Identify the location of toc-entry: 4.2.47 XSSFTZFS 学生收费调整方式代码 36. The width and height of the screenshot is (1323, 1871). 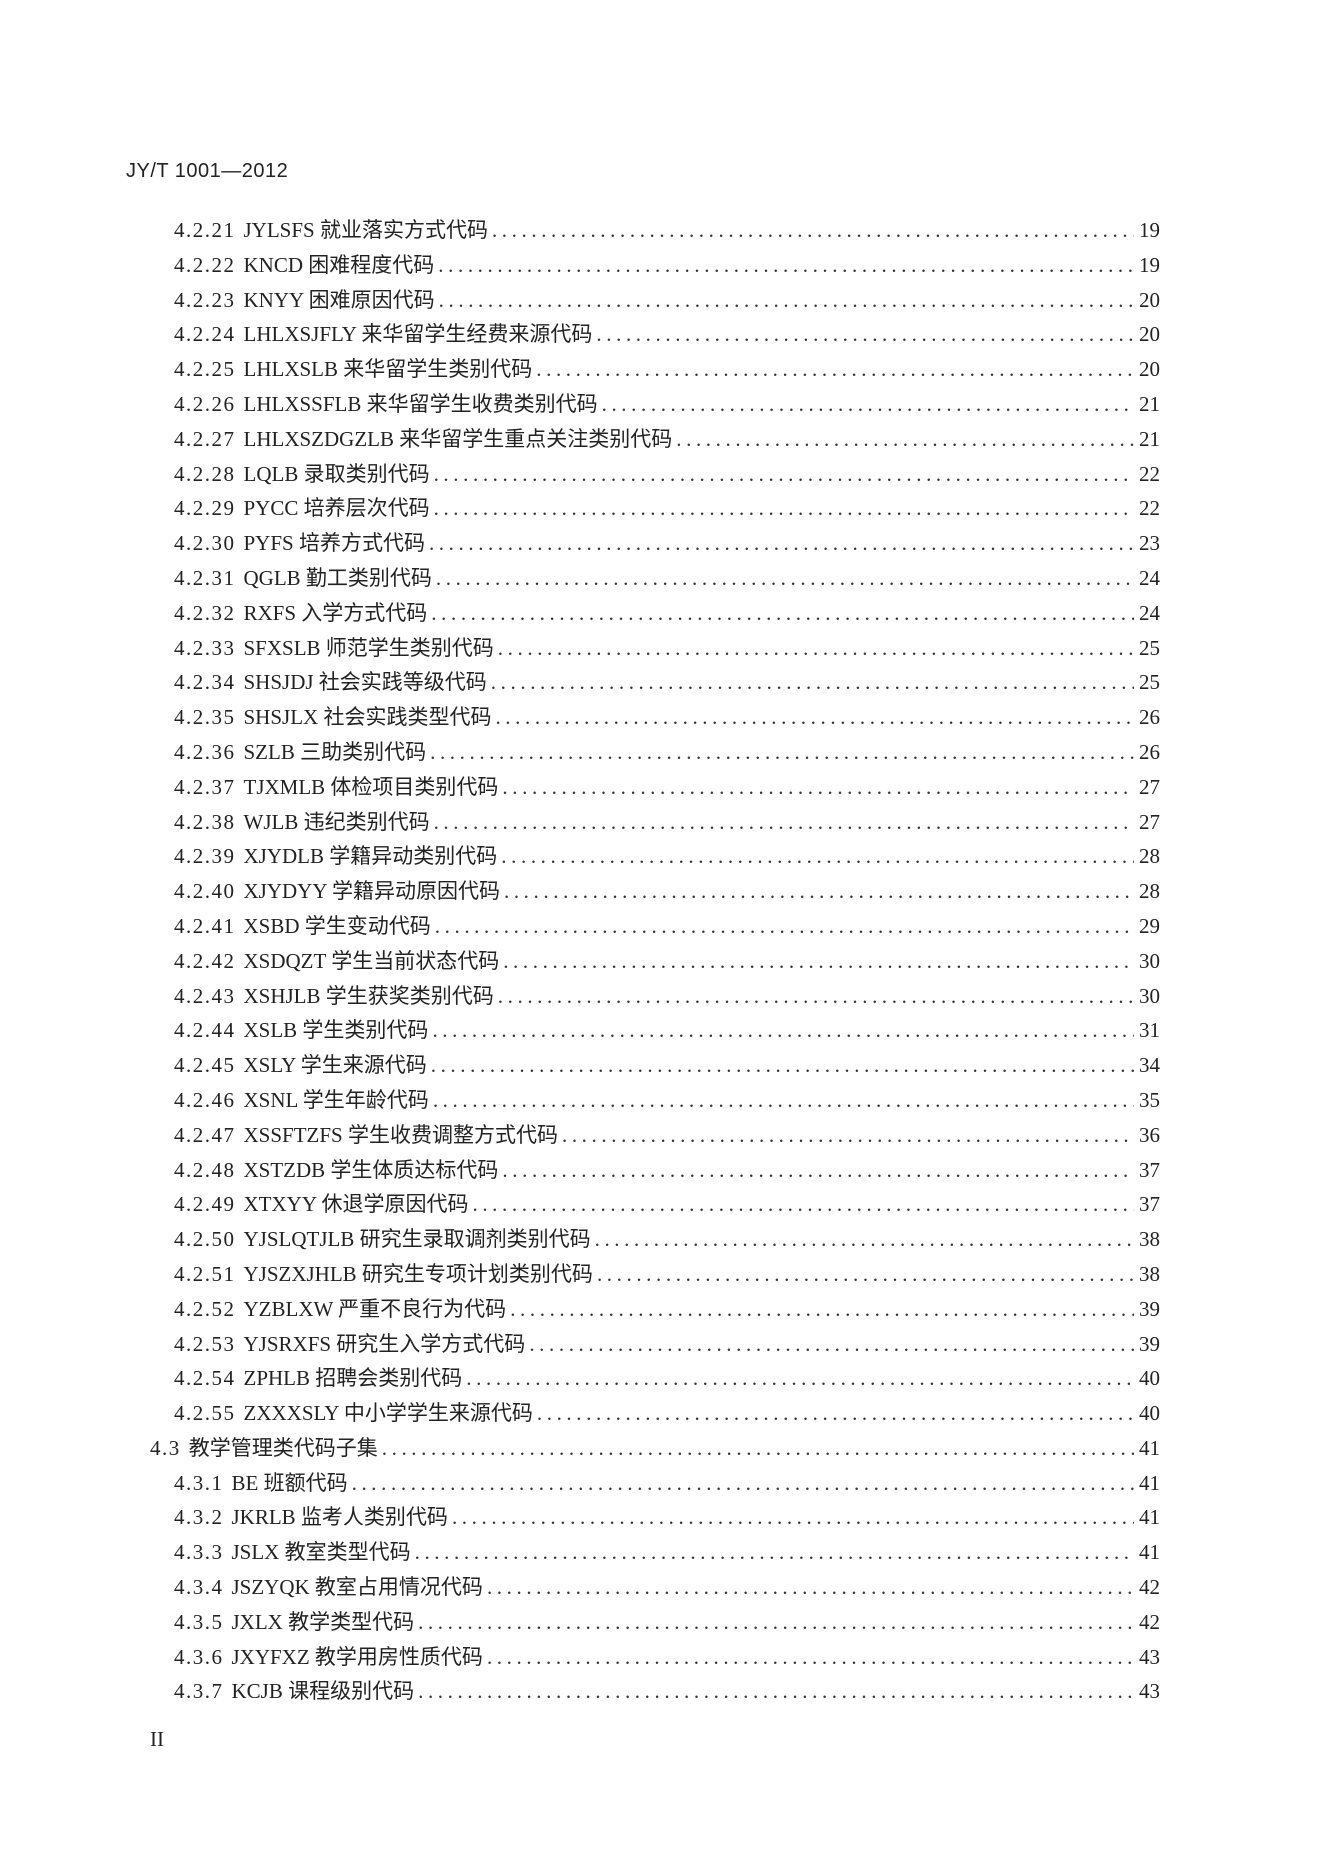
(655, 1135).